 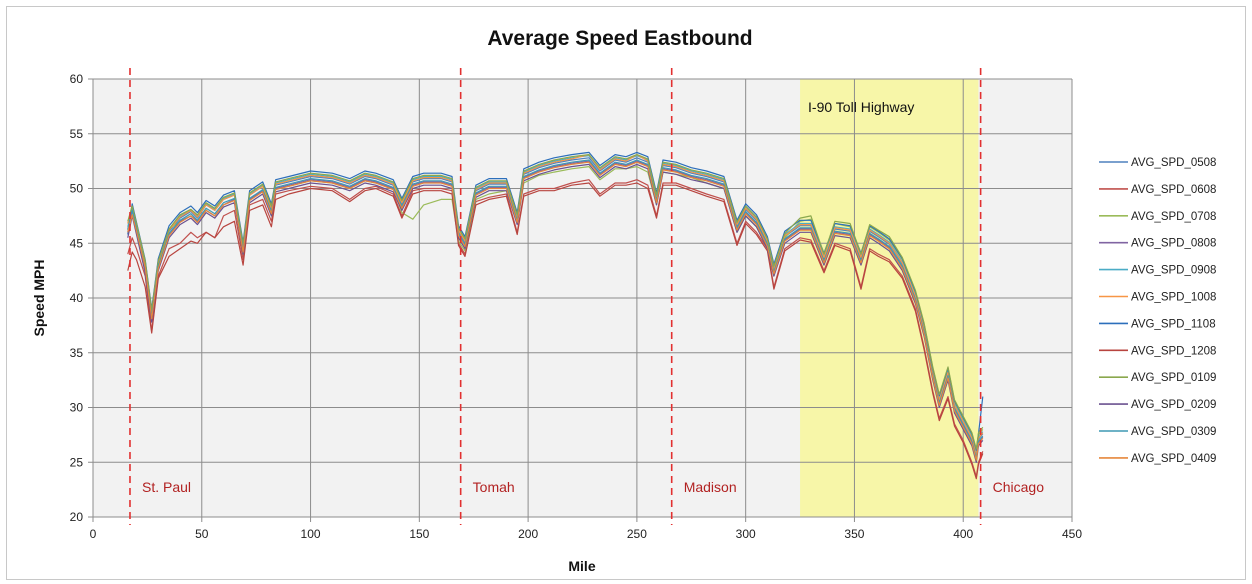 What do you see at coordinates (77, 353) in the screenshot?
I see `y-tick-label: 35` at bounding box center [77, 353].